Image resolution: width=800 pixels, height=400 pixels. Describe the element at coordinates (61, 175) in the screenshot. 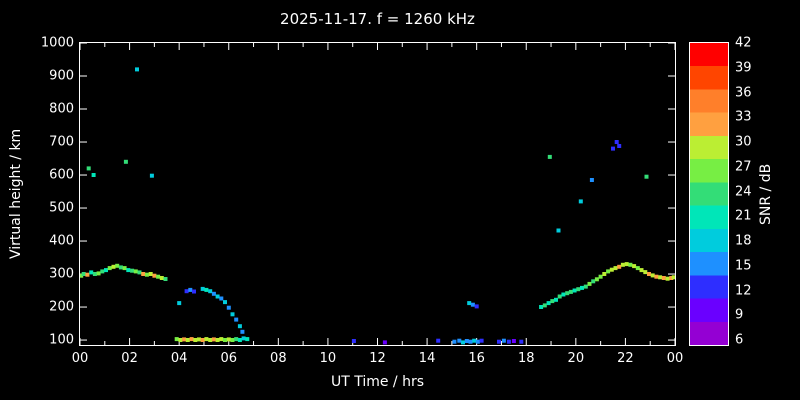

I see `y-tick-label: 600` at that location.